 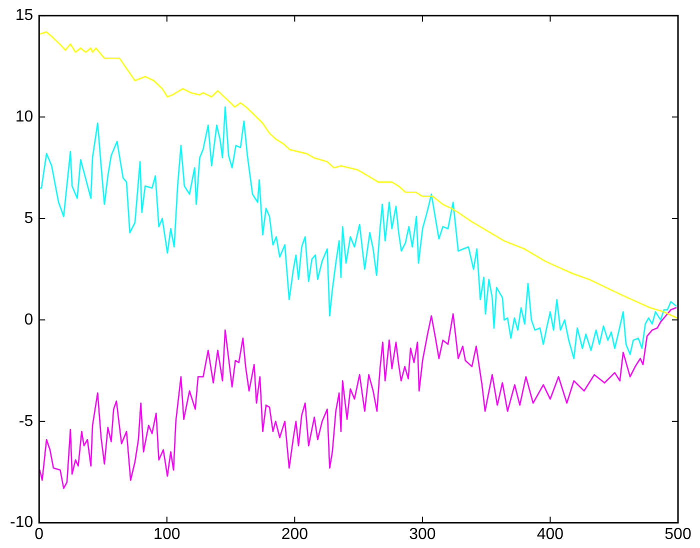 What do you see at coordinates (294, 534) in the screenshot?
I see `x-tick-label: 200` at bounding box center [294, 534].